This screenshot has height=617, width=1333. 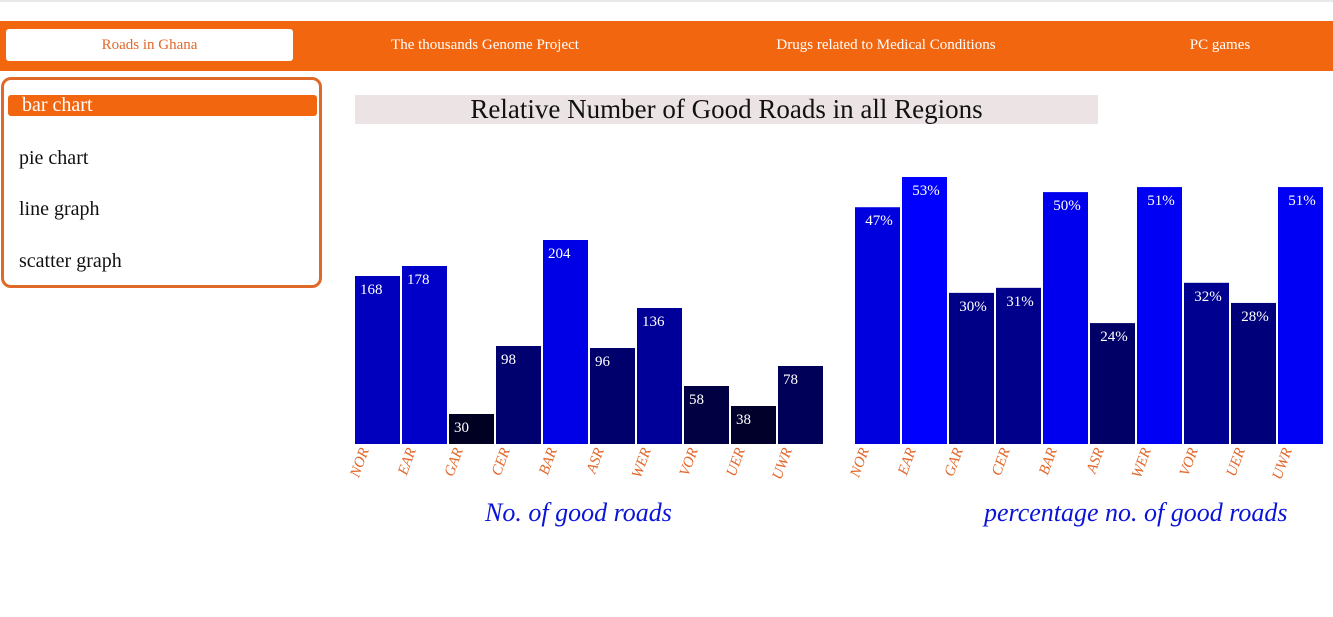 I want to click on chart1-data-label-uer: 38, so click(x=743, y=420).